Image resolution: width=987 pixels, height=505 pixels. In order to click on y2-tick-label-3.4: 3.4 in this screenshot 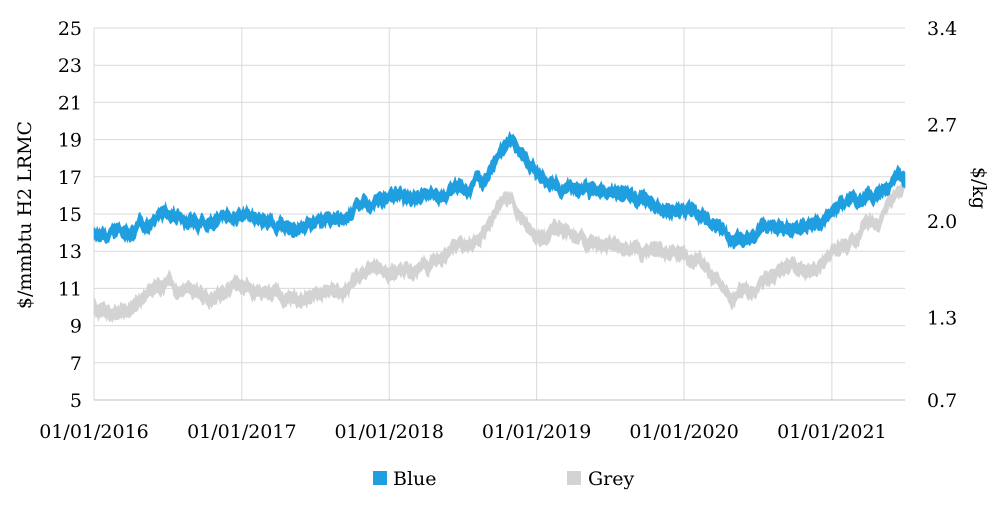, I will do `click(942, 29)`.